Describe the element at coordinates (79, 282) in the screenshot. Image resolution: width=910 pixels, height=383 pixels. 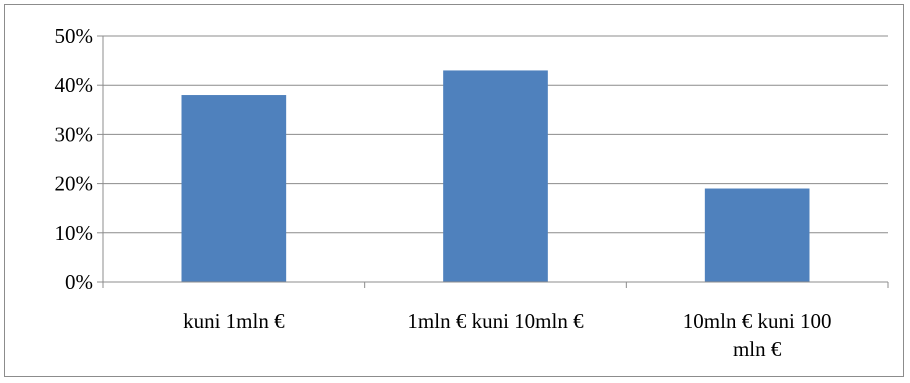
I see `y-tick-label: 0%` at that location.